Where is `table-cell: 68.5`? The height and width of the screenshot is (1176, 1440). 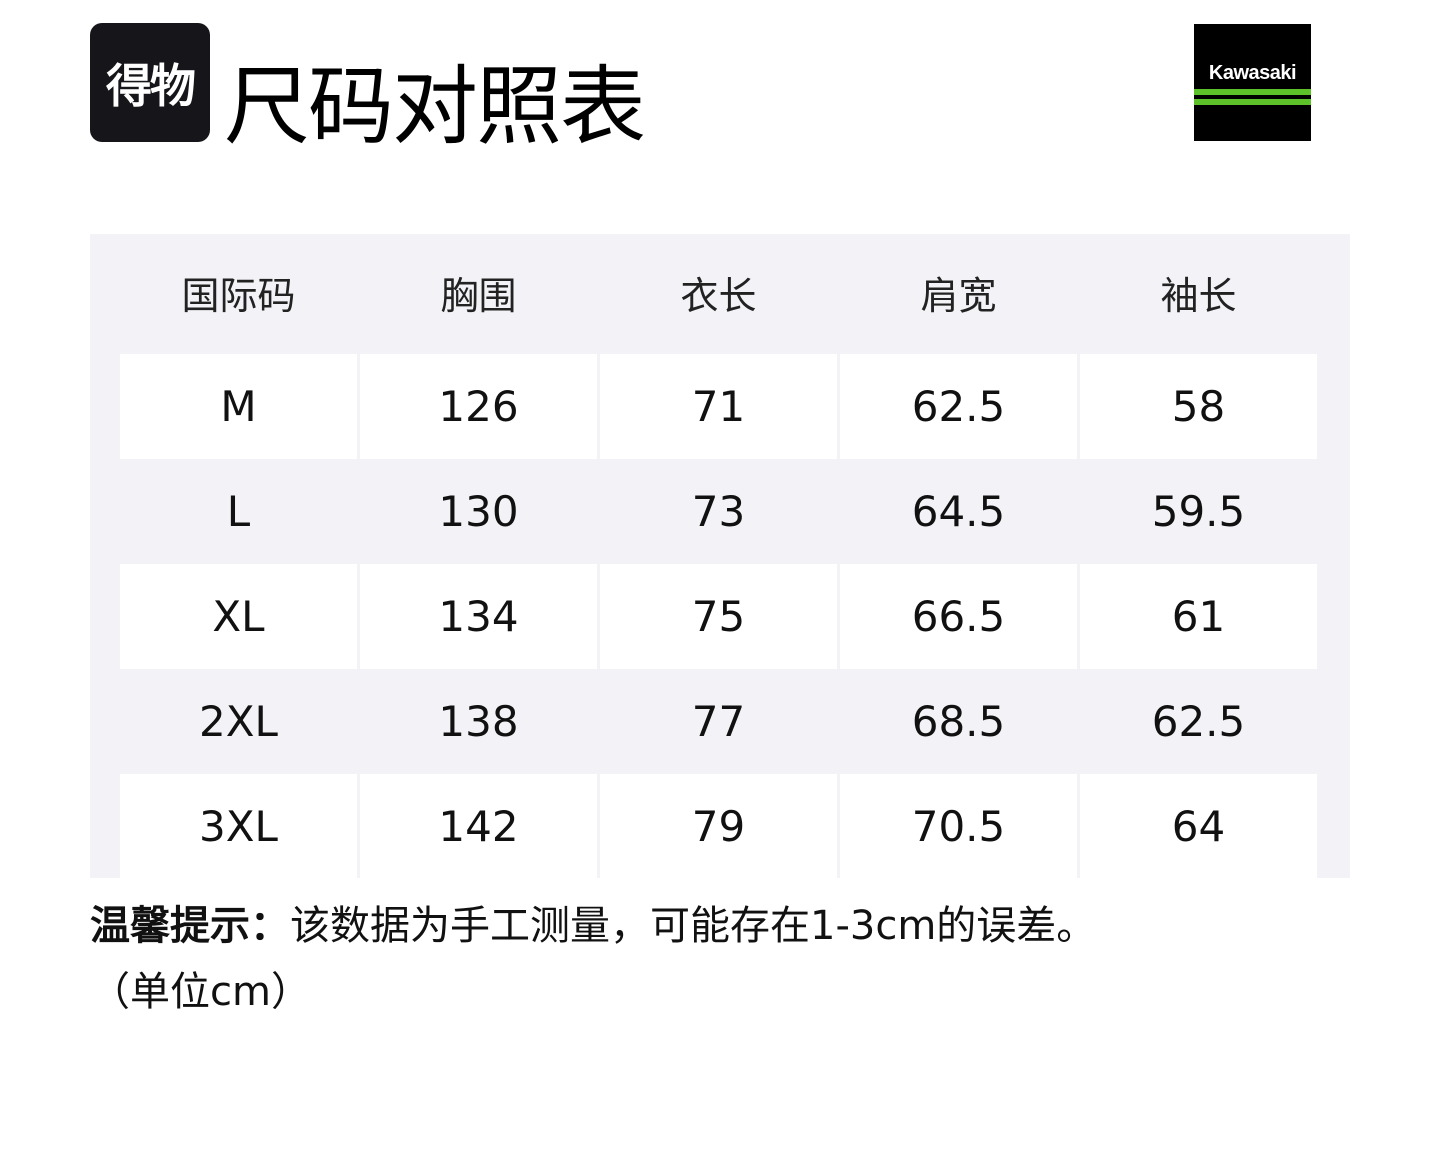 table-cell: 68.5 is located at coordinates (958, 721).